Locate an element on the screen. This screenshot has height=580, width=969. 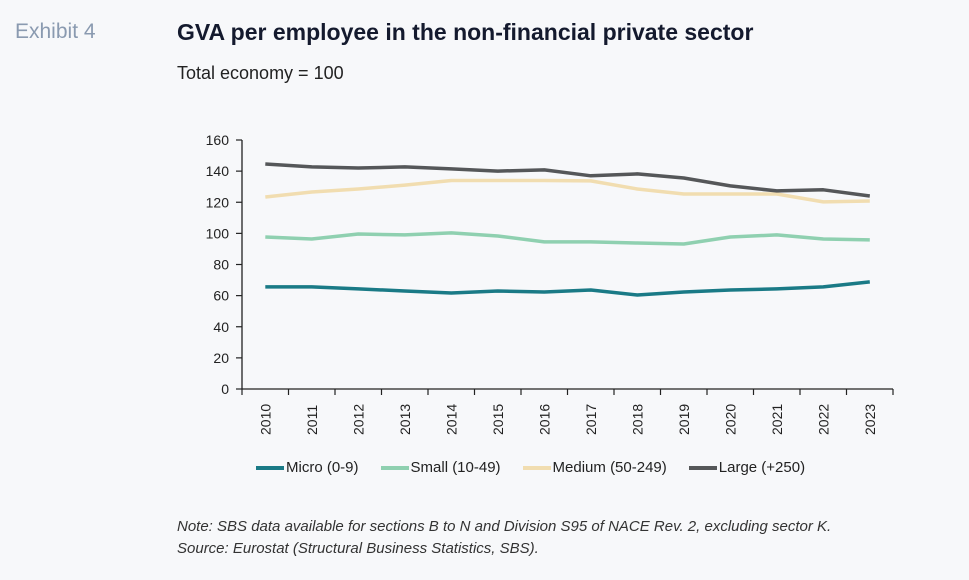
x-tick-label: 2012 is located at coordinates (358, 419).